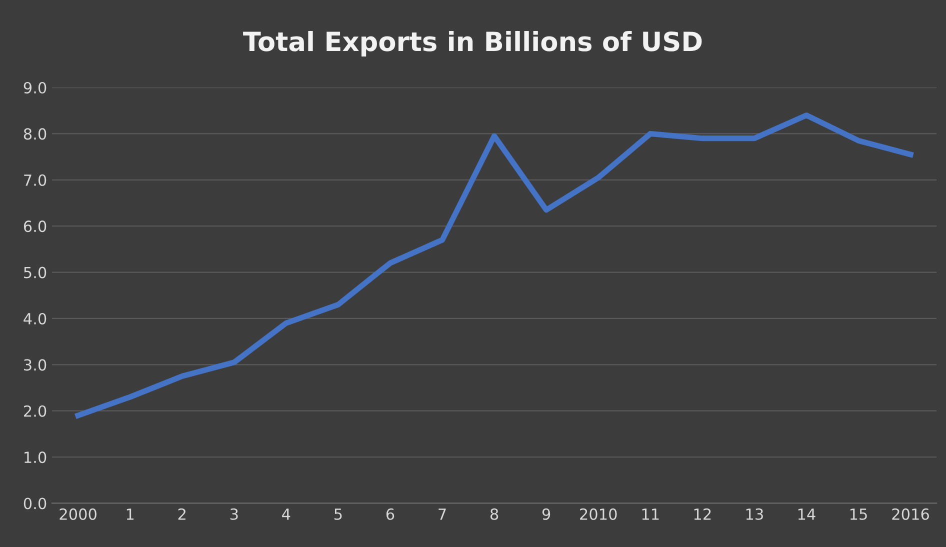  Describe the element at coordinates (494, 514) in the screenshot. I see `x-tick-label: 8` at that location.